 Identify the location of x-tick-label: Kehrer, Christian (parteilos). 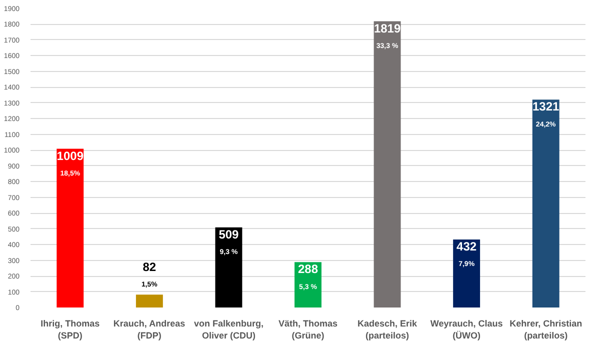
(546, 329).